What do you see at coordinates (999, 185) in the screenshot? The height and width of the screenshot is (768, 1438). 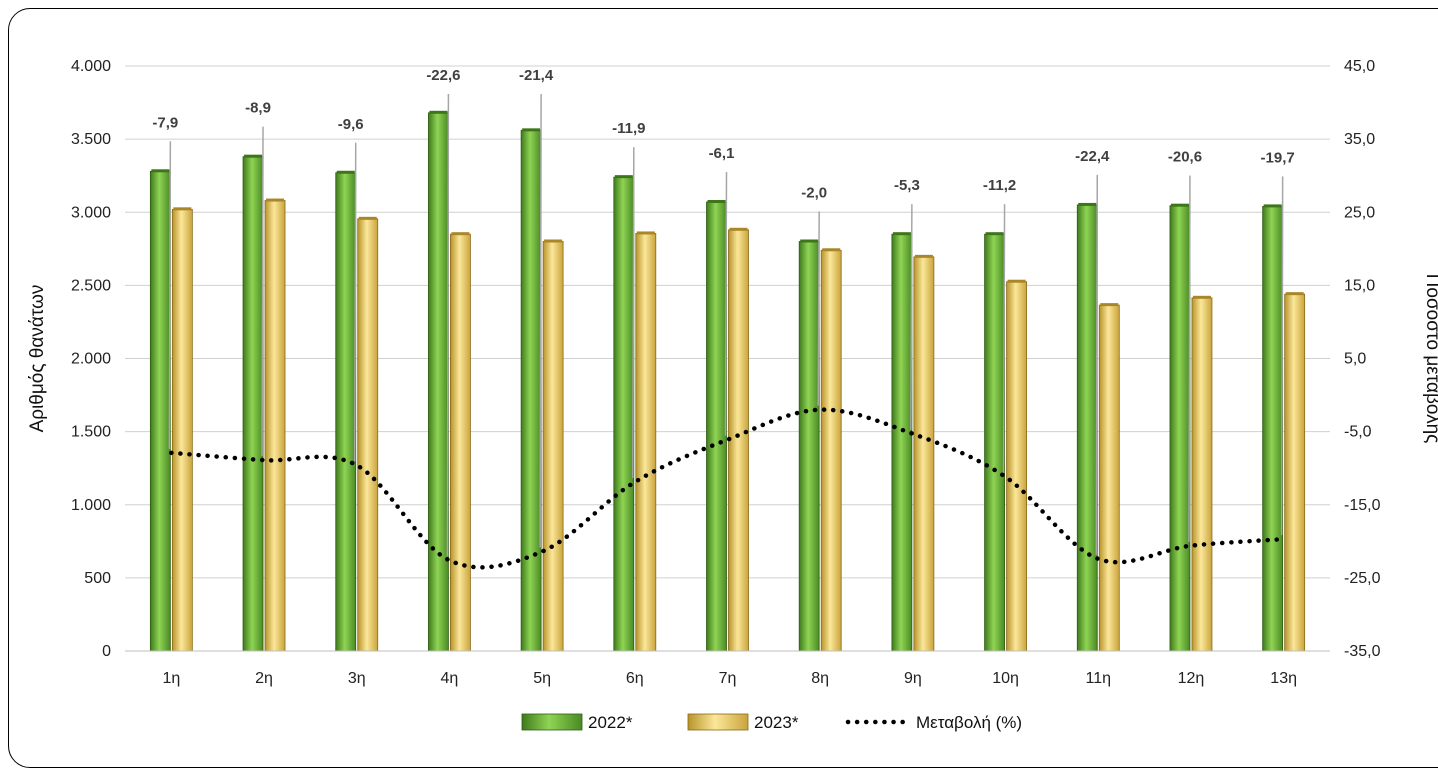 I see `data-label: -11,2` at bounding box center [999, 185].